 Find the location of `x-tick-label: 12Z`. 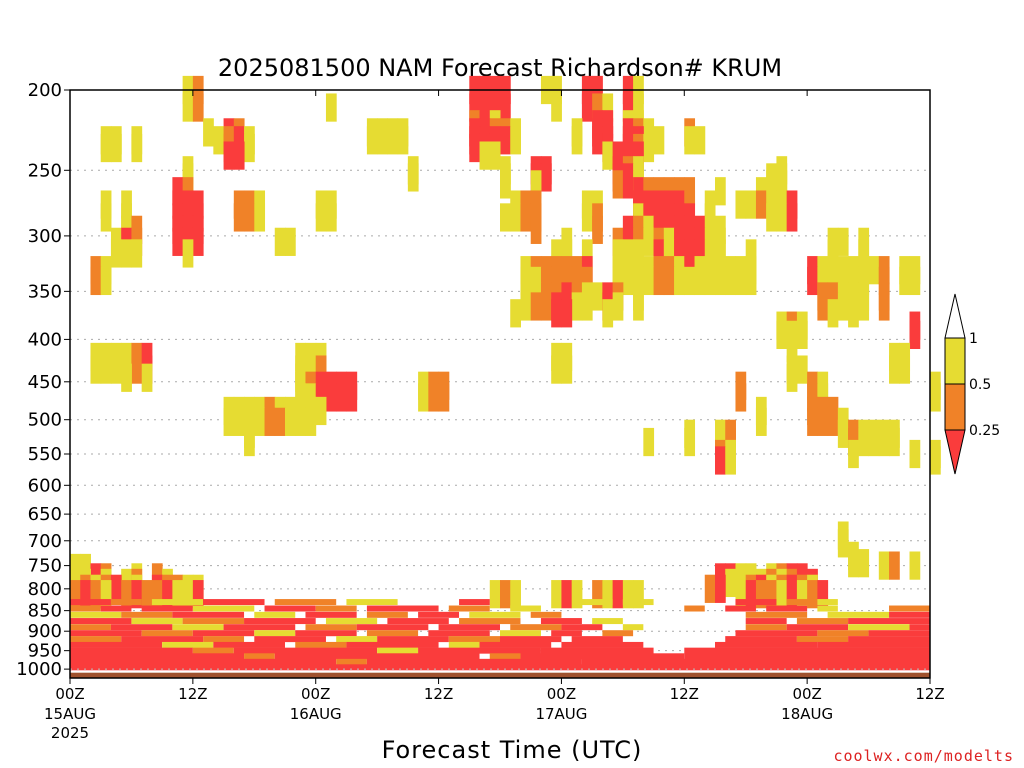

x-tick-label: 12Z is located at coordinates (438, 694).